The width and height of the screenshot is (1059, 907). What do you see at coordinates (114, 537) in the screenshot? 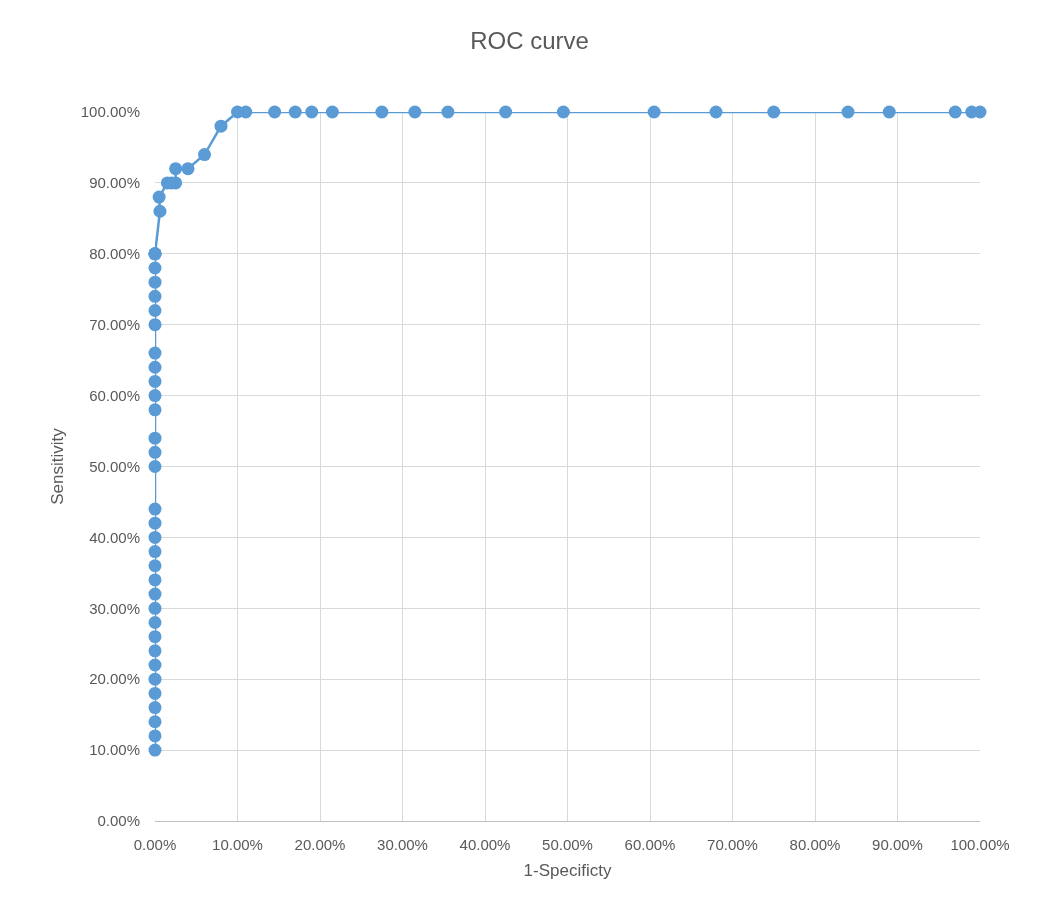
I see `y-tick-label: 40.00%` at bounding box center [114, 537].